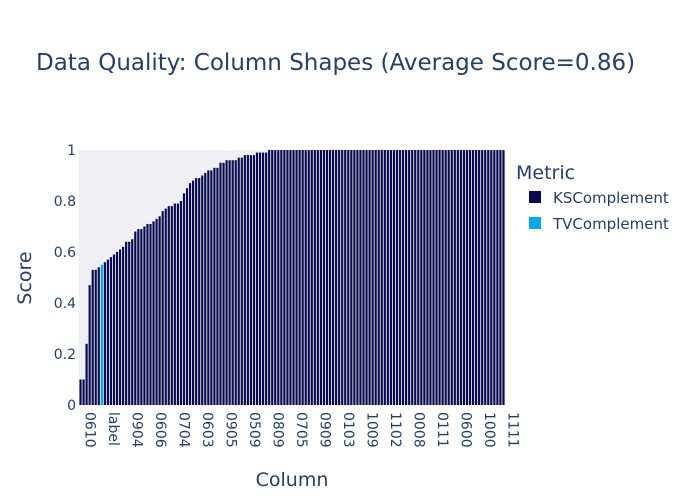 This screenshot has height=500, width=700. I want to click on y-tick-label: 0.2, so click(65, 355).